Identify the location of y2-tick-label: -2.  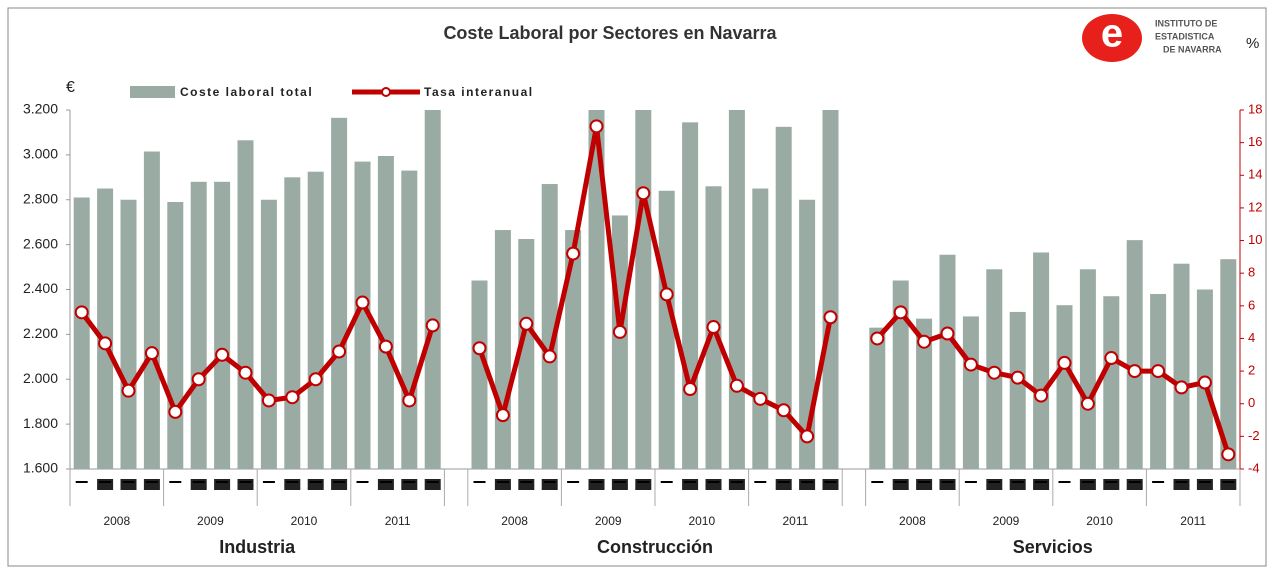
(1254, 435).